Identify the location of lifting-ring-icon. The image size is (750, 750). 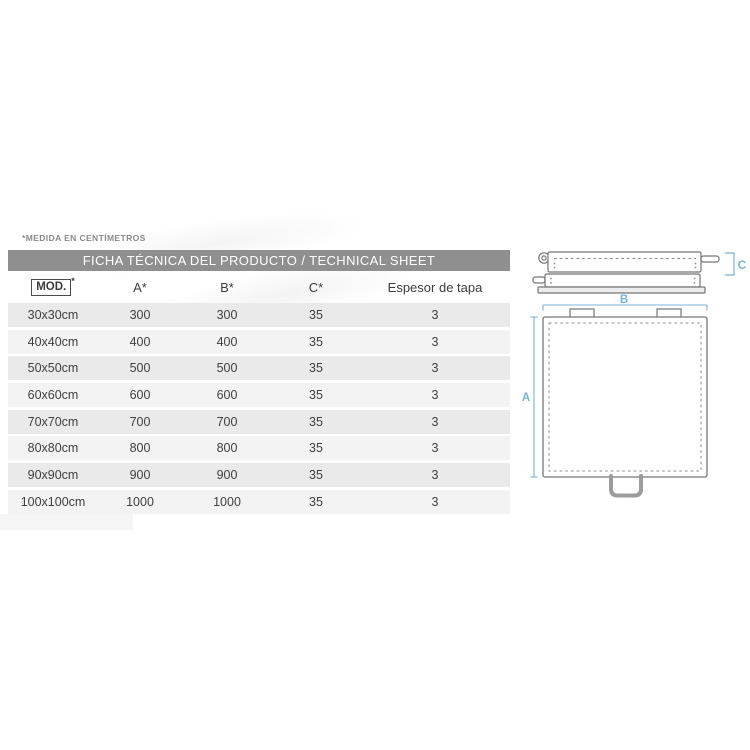
(544, 258).